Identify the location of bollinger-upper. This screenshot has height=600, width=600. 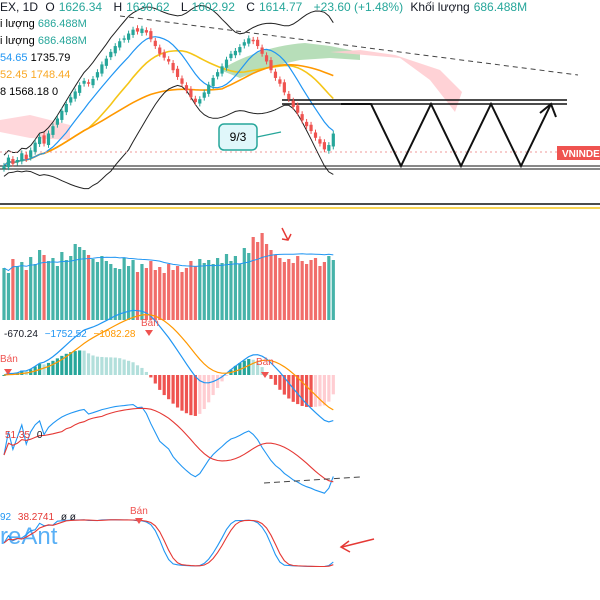
(168, 80).